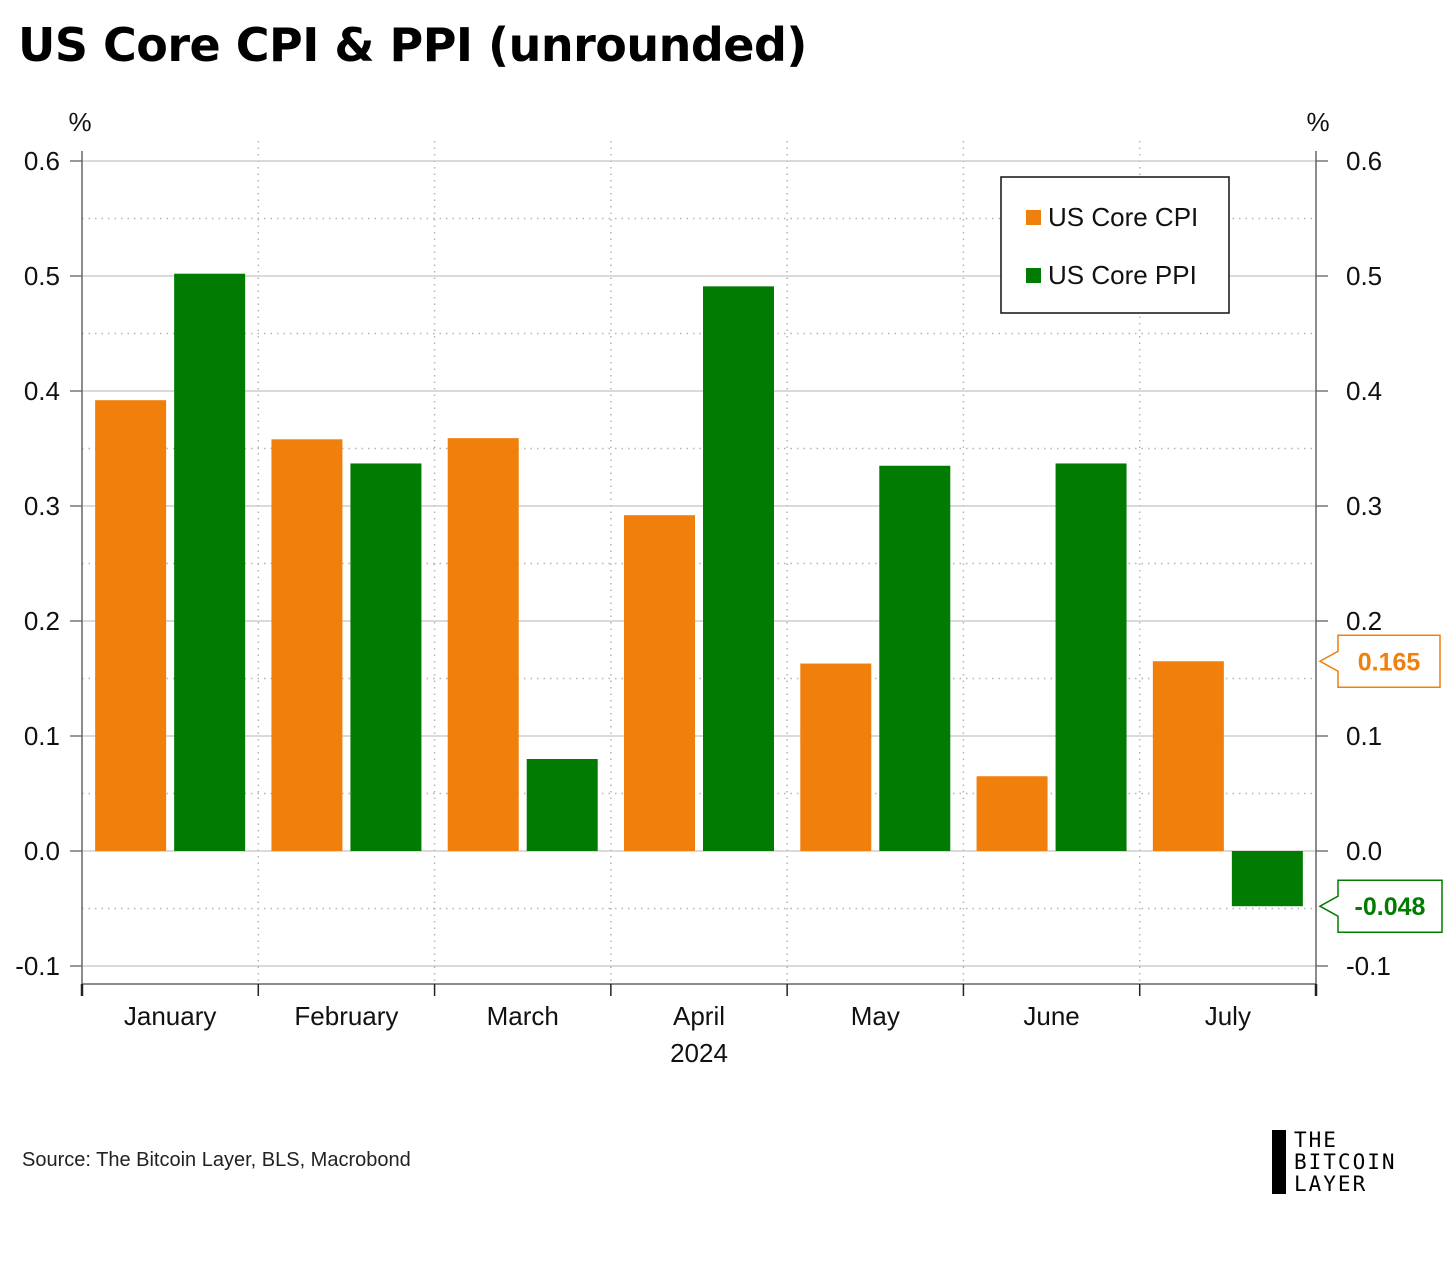  What do you see at coordinates (523, 1016) in the screenshot?
I see `x-tick-label: March` at bounding box center [523, 1016].